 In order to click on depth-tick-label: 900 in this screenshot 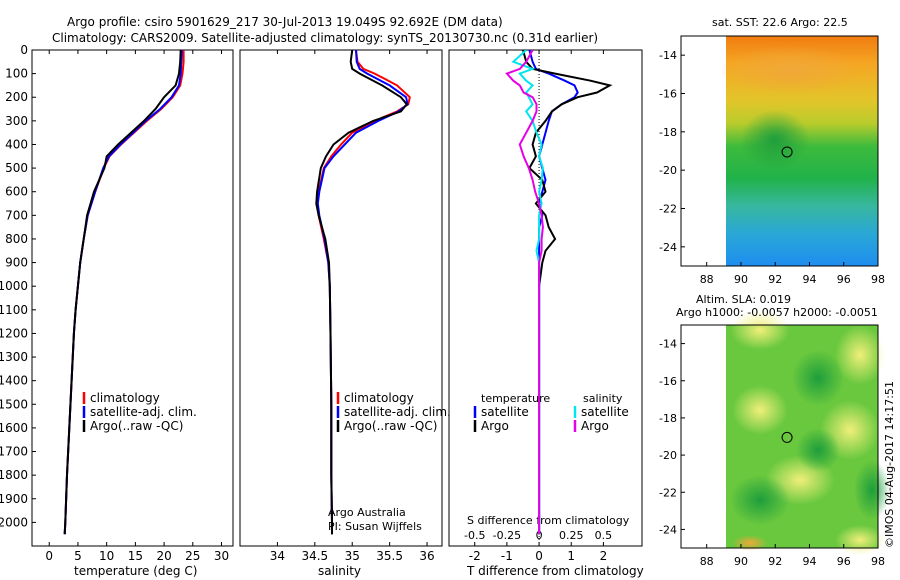, I will do `click(16, 263)`.